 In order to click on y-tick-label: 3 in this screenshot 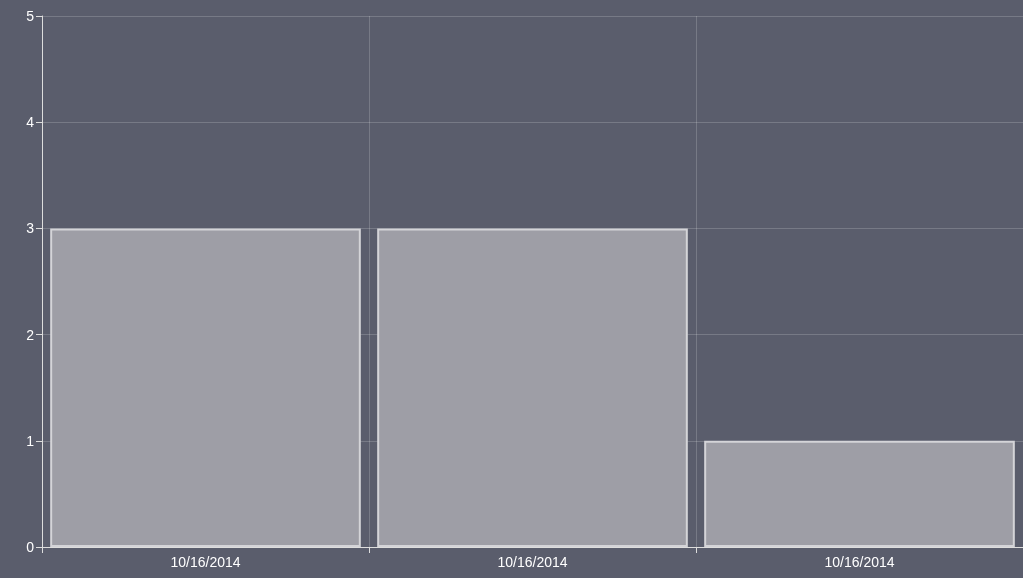, I will do `click(30, 228)`.